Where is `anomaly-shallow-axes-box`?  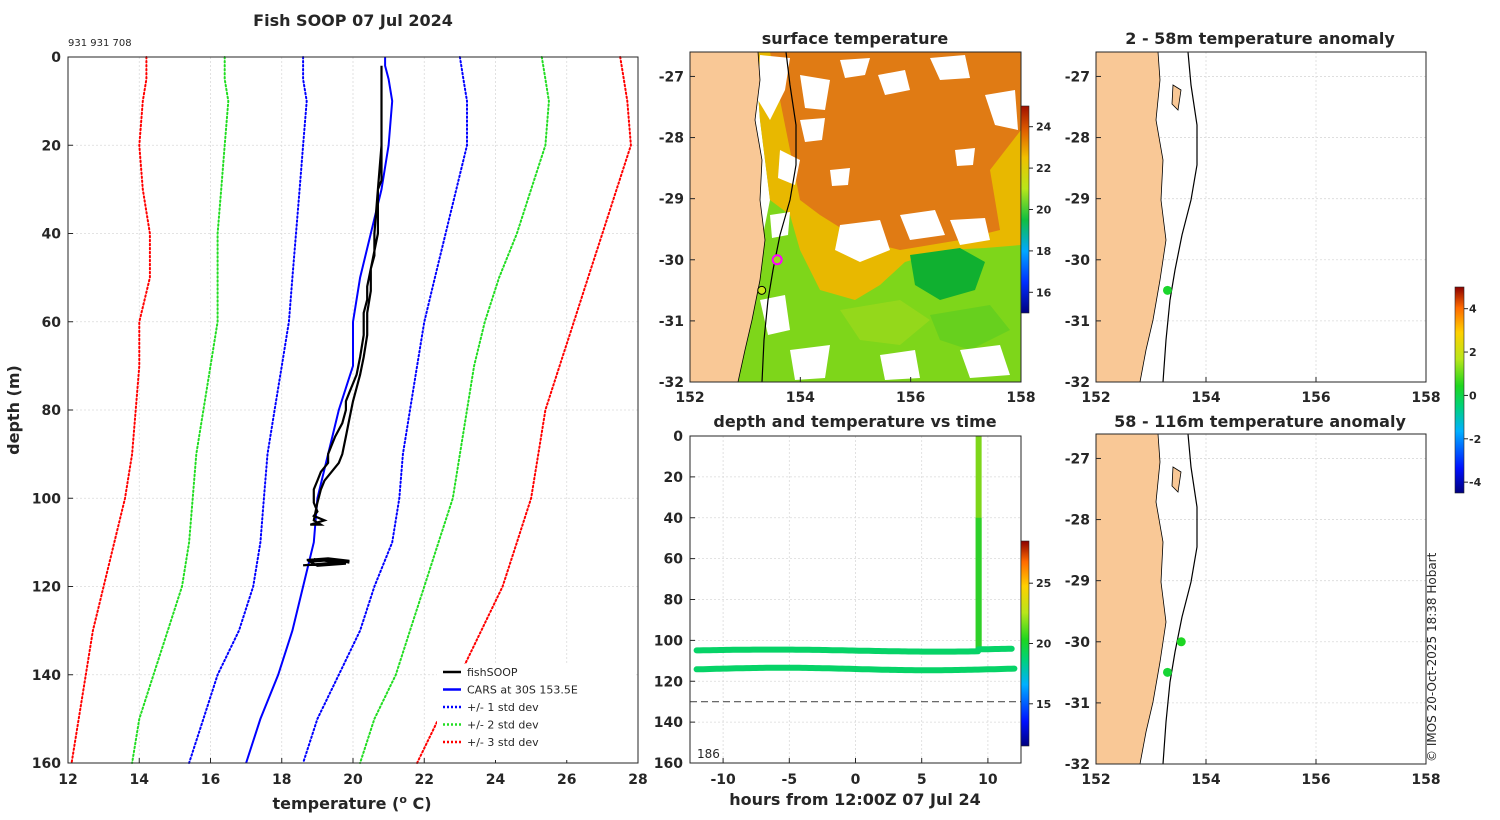
anomaly-shallow-axes-box is located at coordinates (1261, 217).